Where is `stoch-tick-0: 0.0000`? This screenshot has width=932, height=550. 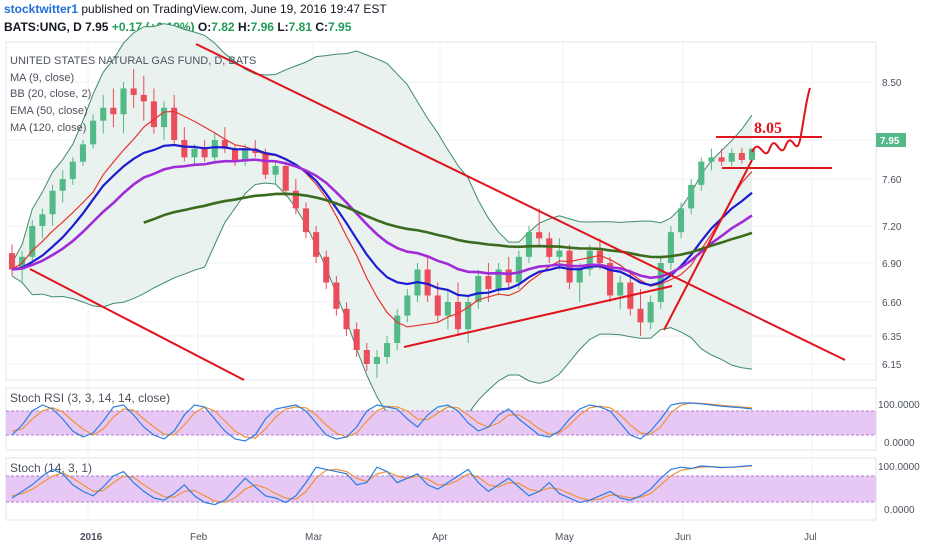
stoch-tick-0: 0.0000 is located at coordinates (899, 510).